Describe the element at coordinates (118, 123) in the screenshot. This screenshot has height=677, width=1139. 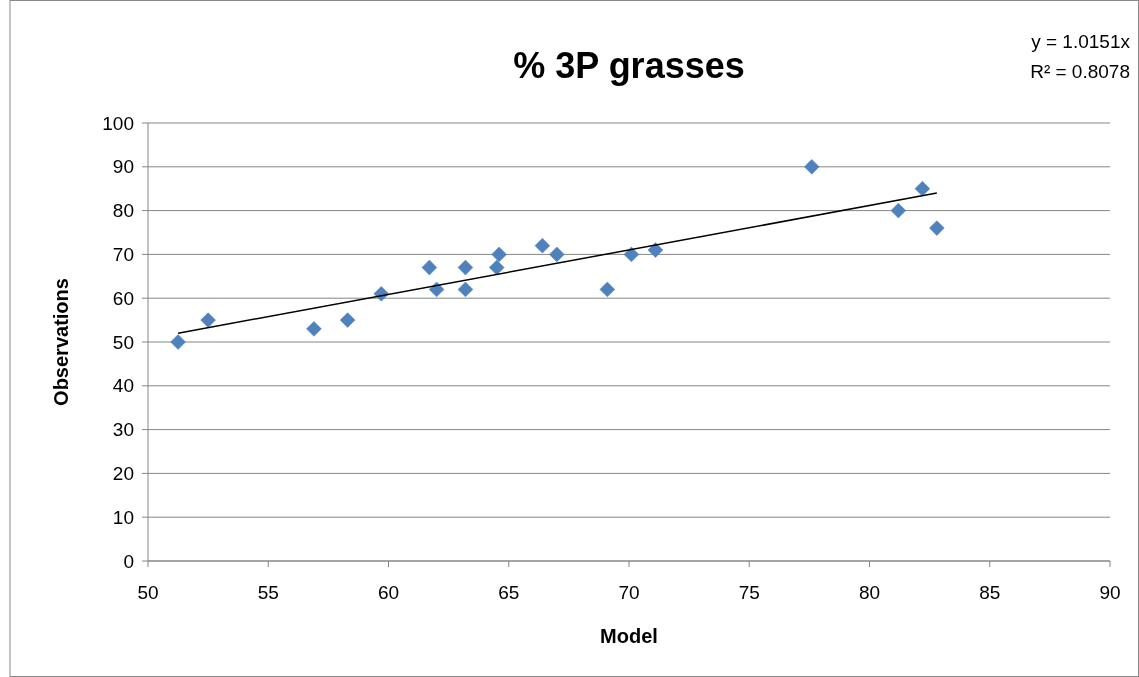
I see `y-tick-label: 100` at that location.